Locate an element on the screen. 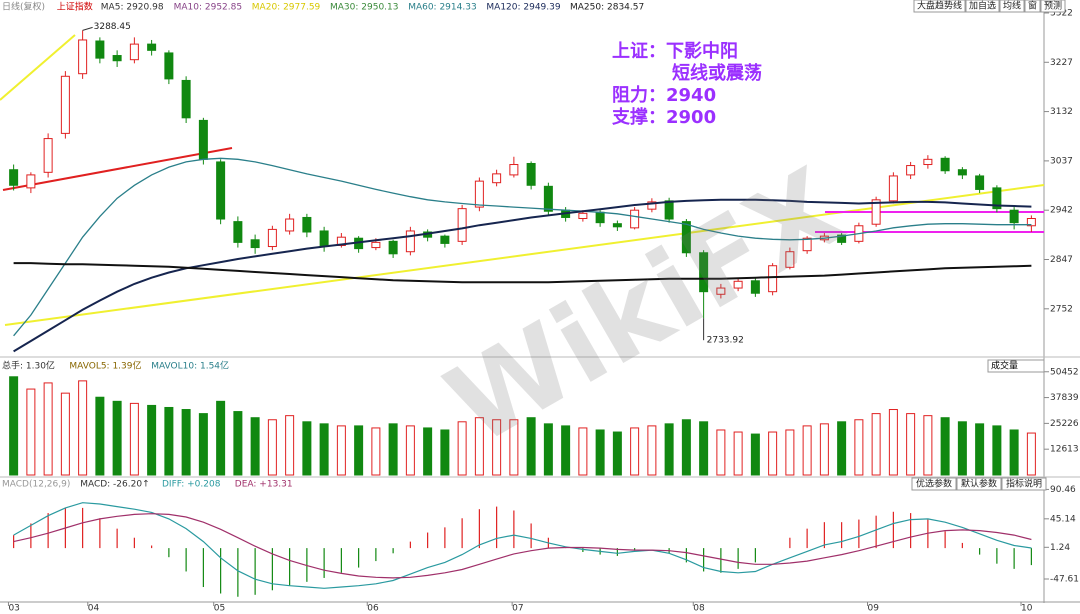  toolbar-button-label: 预测 is located at coordinates (1053, 6).